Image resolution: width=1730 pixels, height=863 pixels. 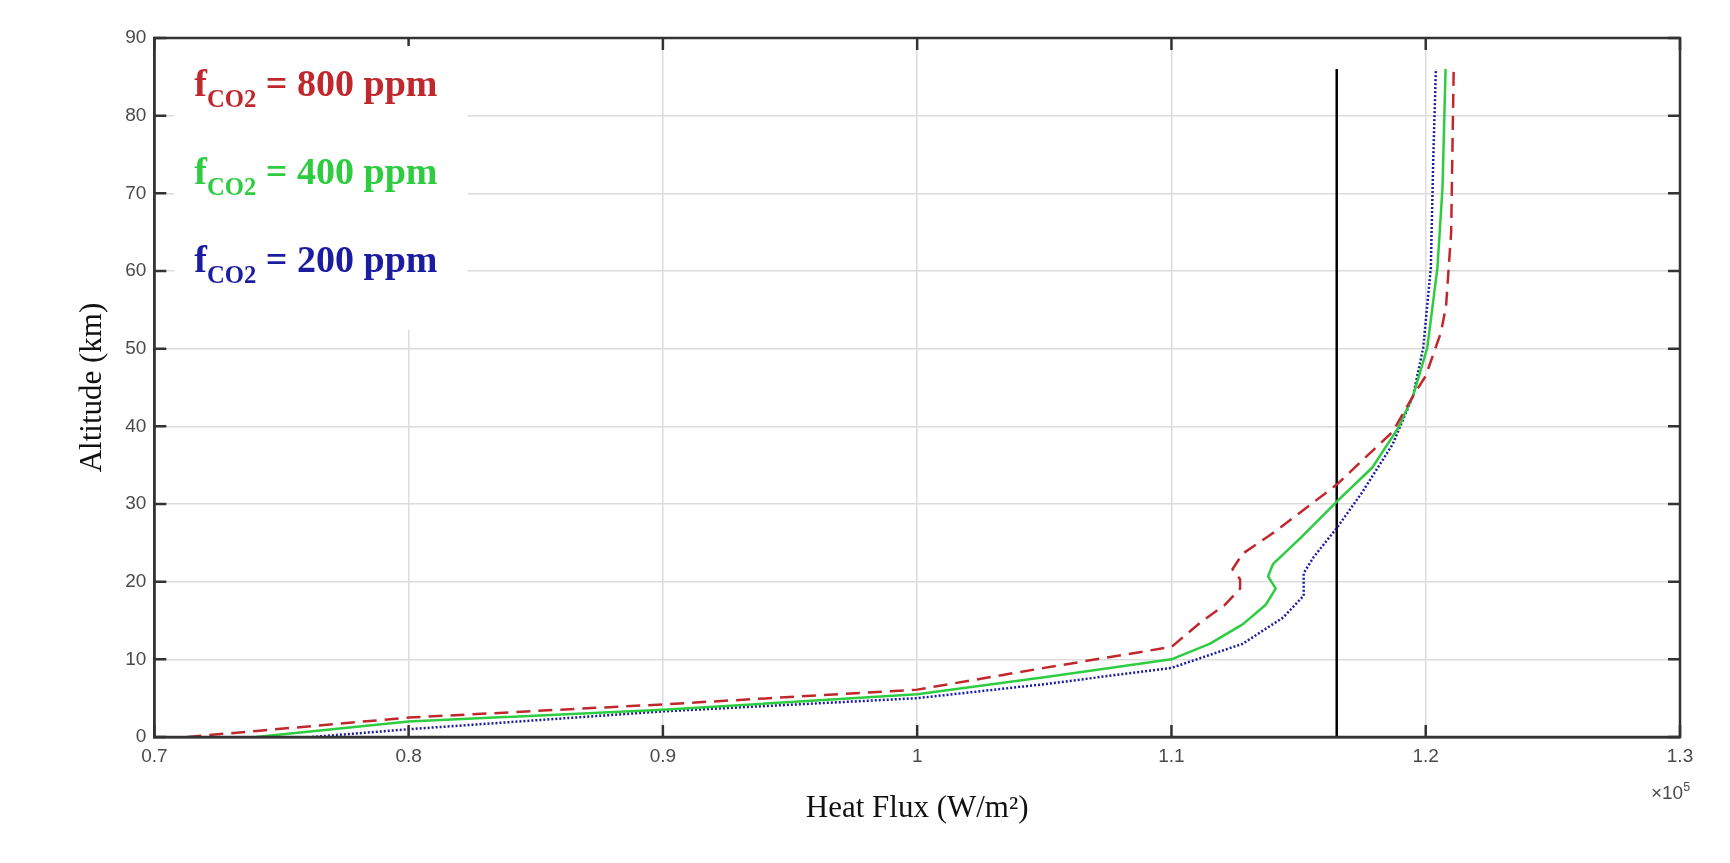 What do you see at coordinates (136, 114) in the screenshot?
I see `y-tick-label: 80` at bounding box center [136, 114].